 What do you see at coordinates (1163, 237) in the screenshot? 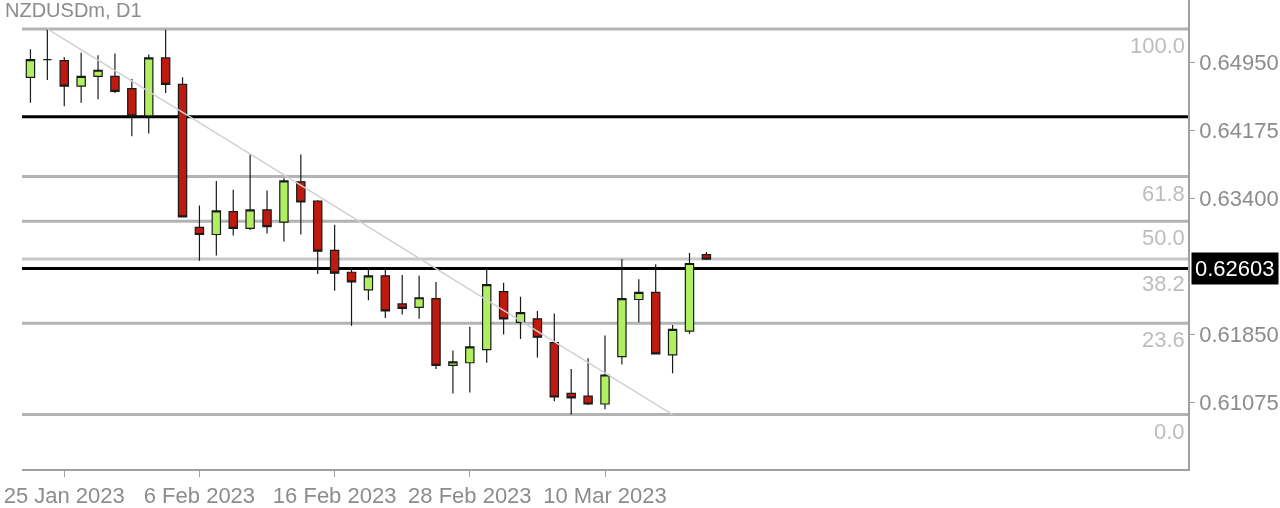
I see `annotation: 50.0` at bounding box center [1163, 237].